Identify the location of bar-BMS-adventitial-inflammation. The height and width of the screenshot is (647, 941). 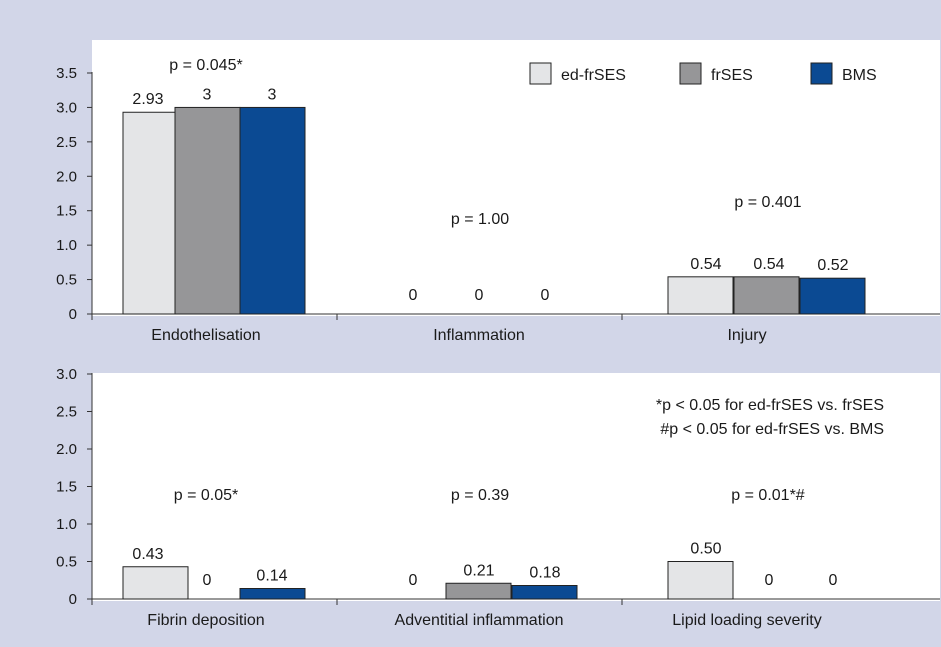
(544, 592).